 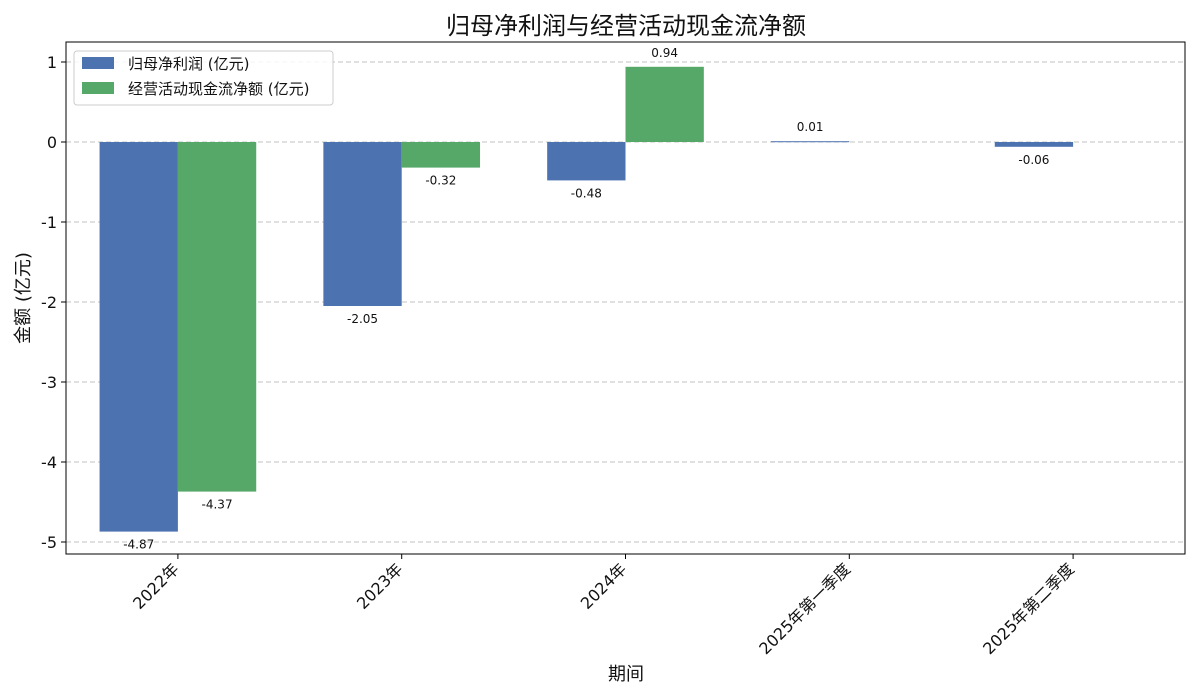 What do you see at coordinates (664, 53) in the screenshot?
I see `data-label: 0.94` at bounding box center [664, 53].